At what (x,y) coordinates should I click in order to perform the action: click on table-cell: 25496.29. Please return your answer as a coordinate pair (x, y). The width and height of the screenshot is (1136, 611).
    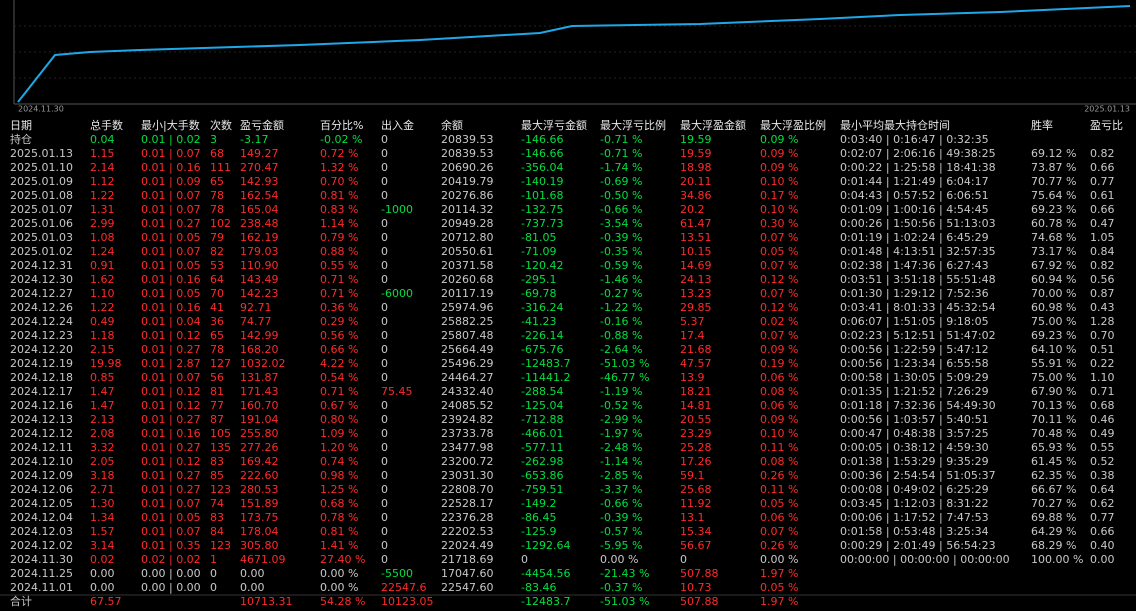
    Looking at the image, I should click on (467, 363).